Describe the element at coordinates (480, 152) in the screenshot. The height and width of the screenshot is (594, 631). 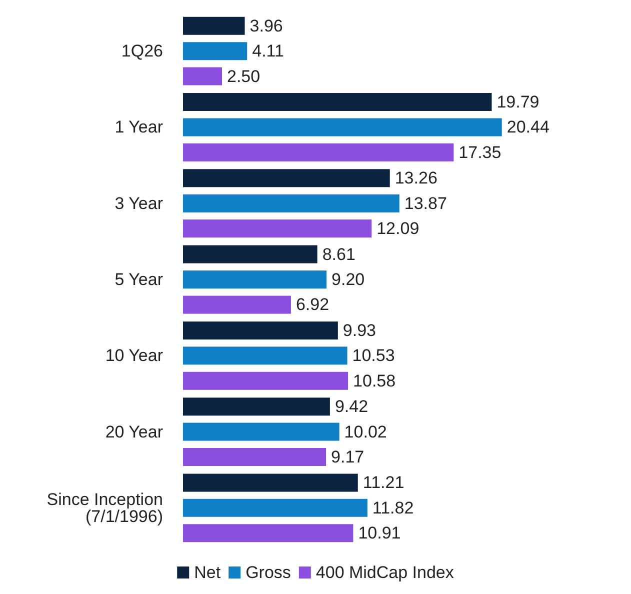
I see `data-label: 17.35` at that location.